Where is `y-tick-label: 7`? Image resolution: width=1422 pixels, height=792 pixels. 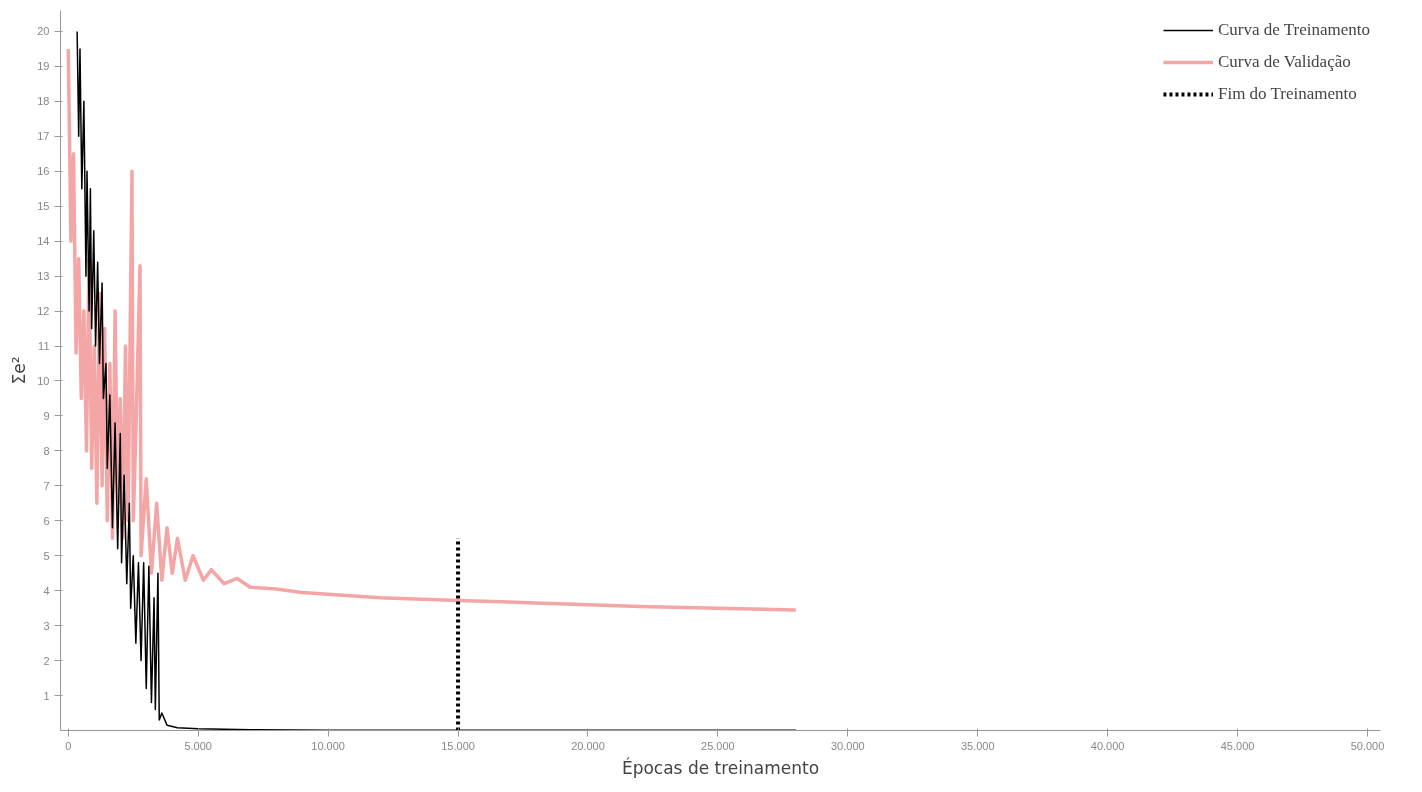 y-tick-label: 7 is located at coordinates (46, 485).